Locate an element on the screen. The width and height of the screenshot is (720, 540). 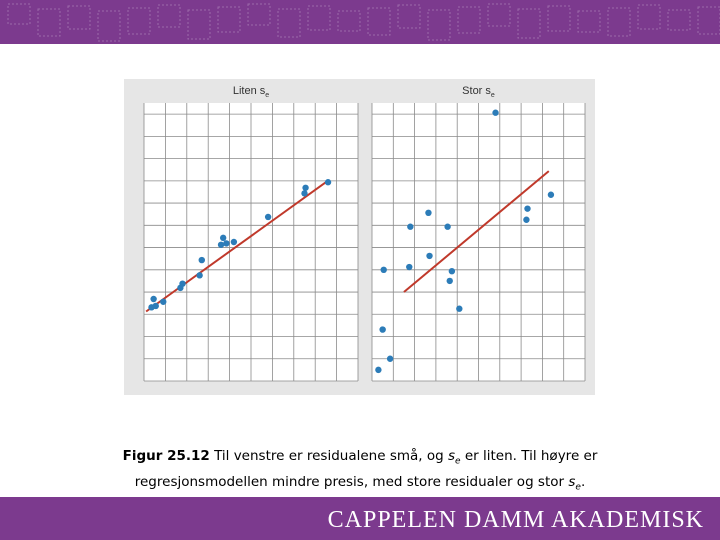
caption-label: Figur 25.12 is located at coordinates (166, 456).